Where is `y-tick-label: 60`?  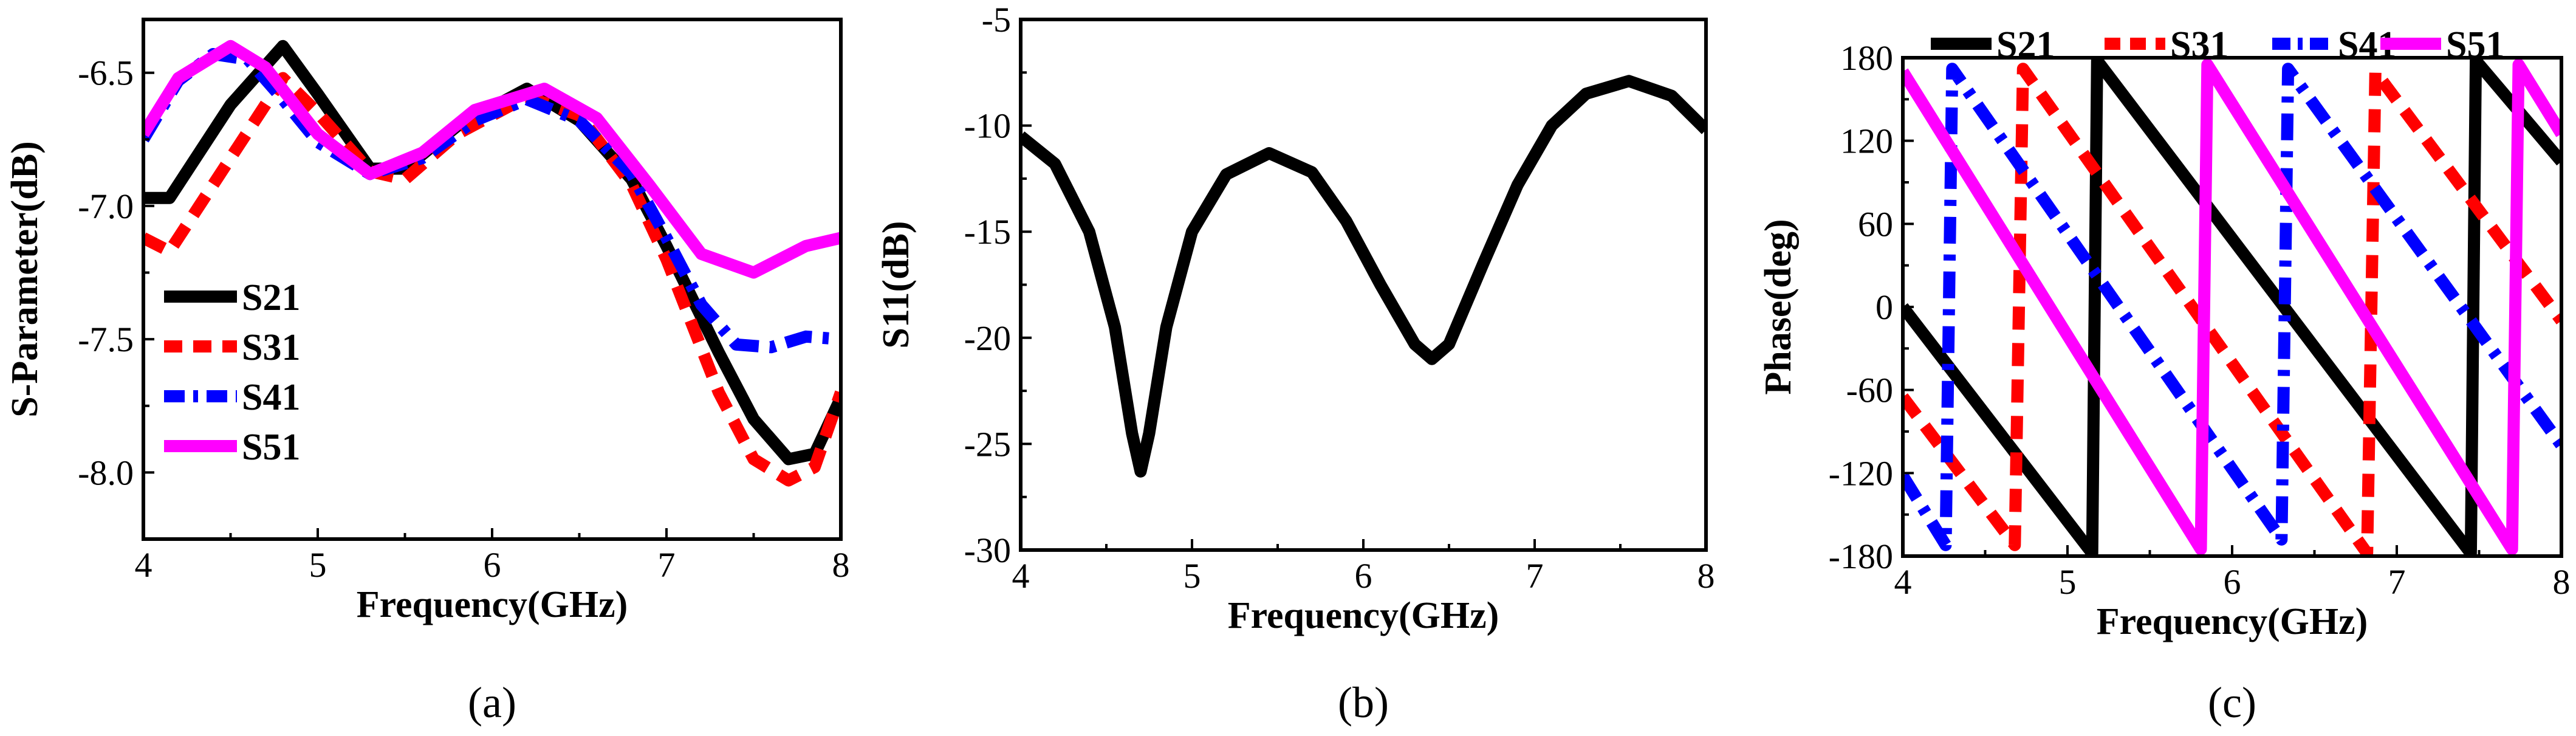 y-tick-label: 60 is located at coordinates (1875, 224).